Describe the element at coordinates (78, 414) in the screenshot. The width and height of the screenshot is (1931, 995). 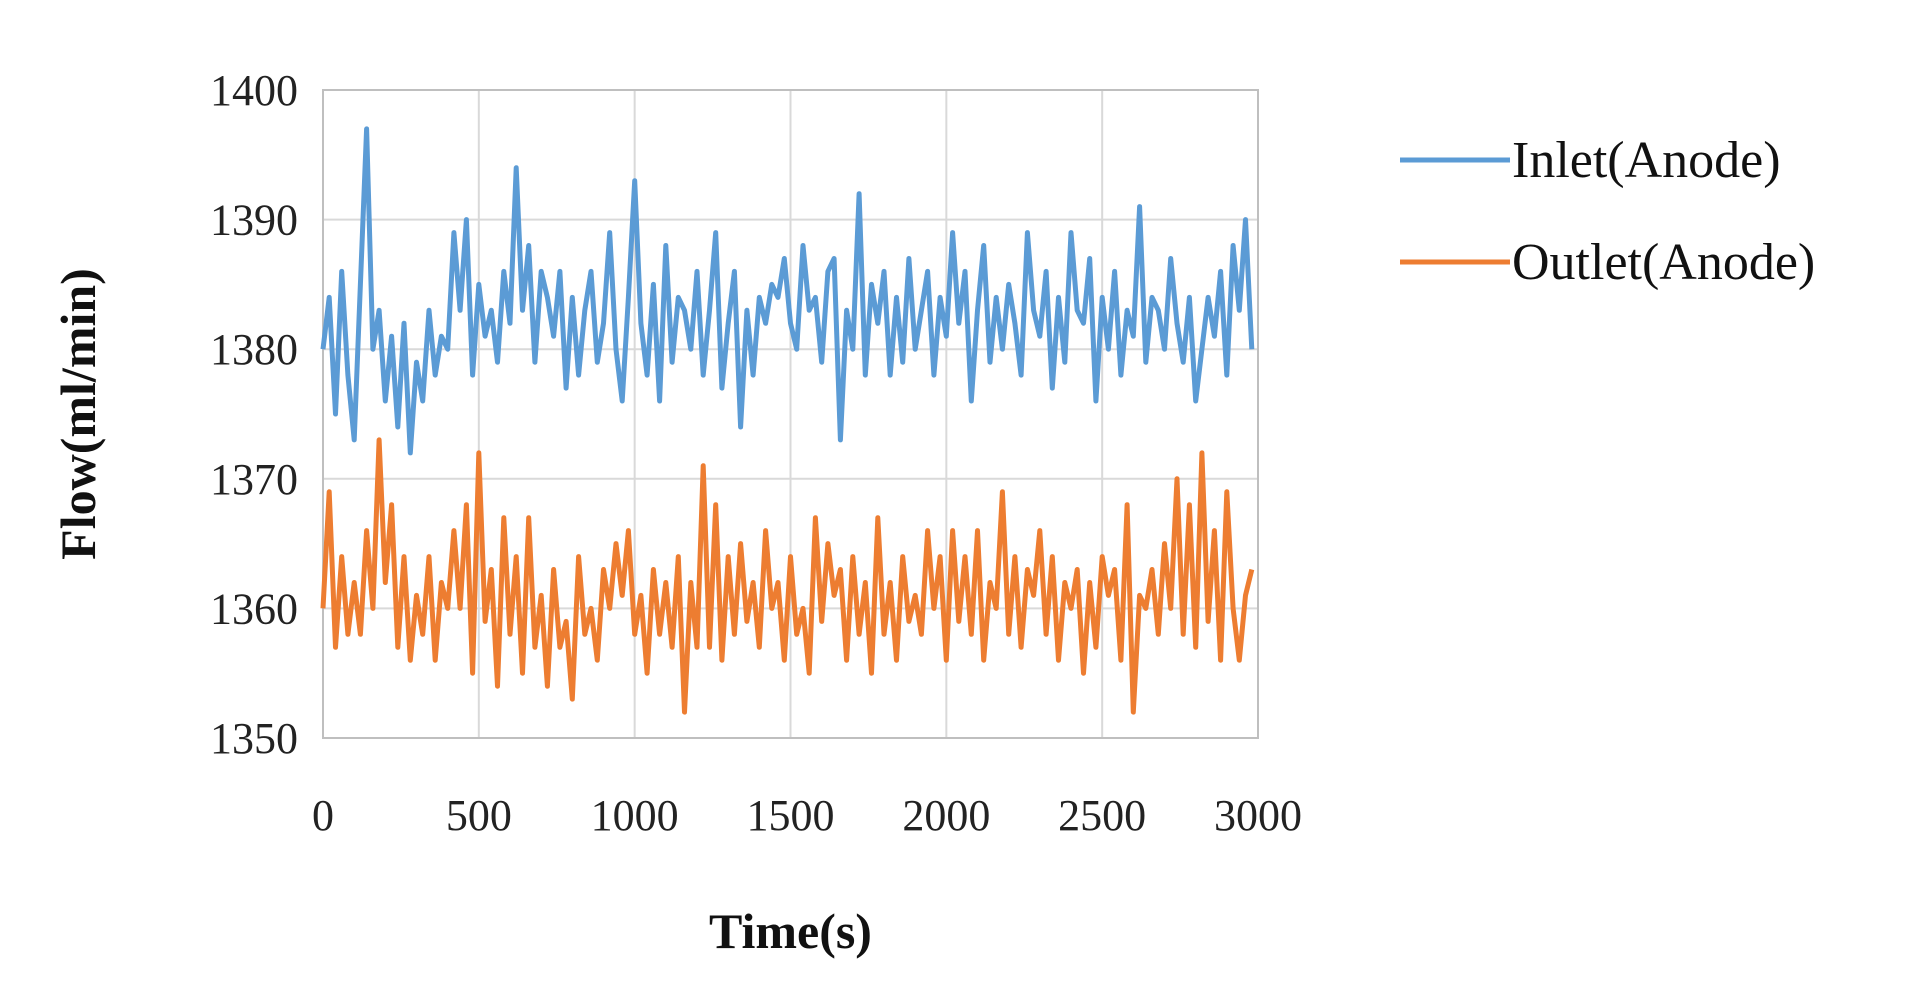
I see `y-axis-title: Flow(ml/min)` at that location.